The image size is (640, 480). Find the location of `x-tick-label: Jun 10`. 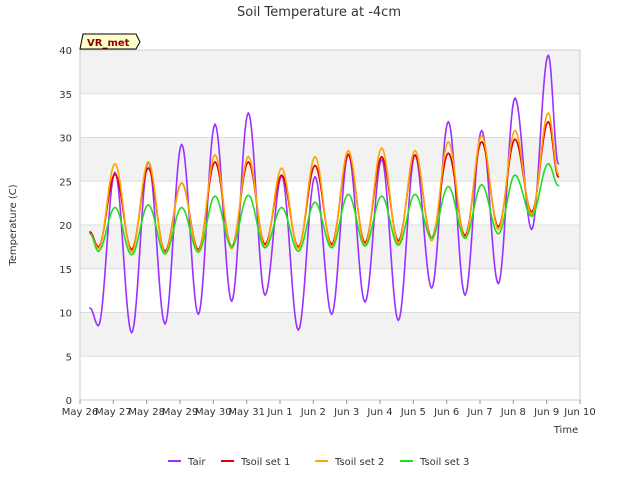

x-tick-label: Jun 10 is located at coordinates (579, 412).